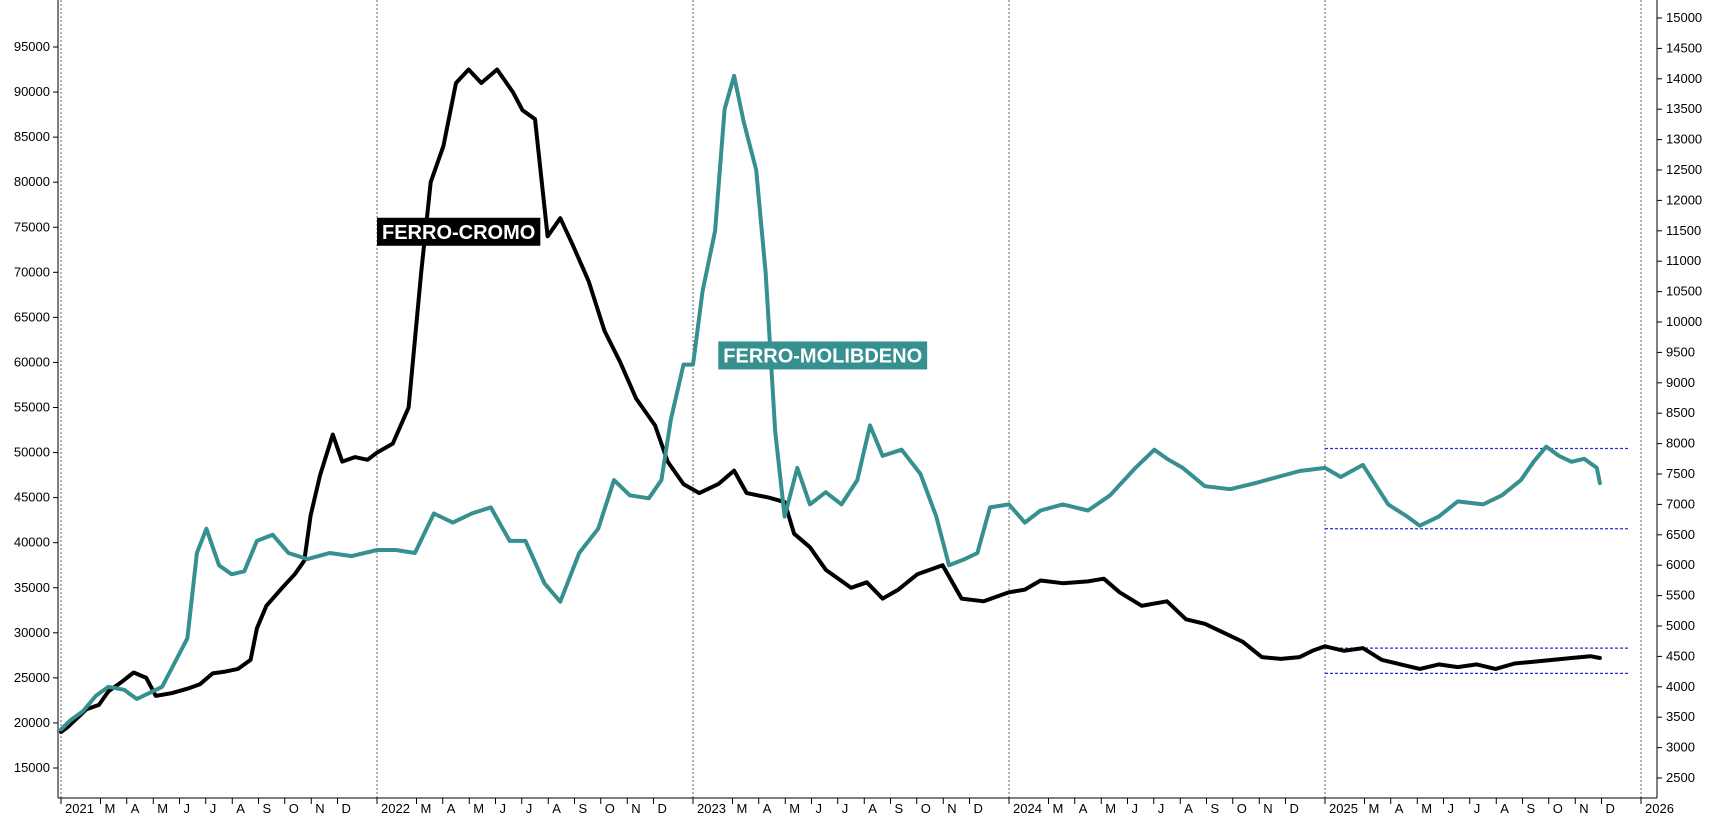 The height and width of the screenshot is (817, 1726). I want to click on right-tick-label: 6000, so click(1680, 564).